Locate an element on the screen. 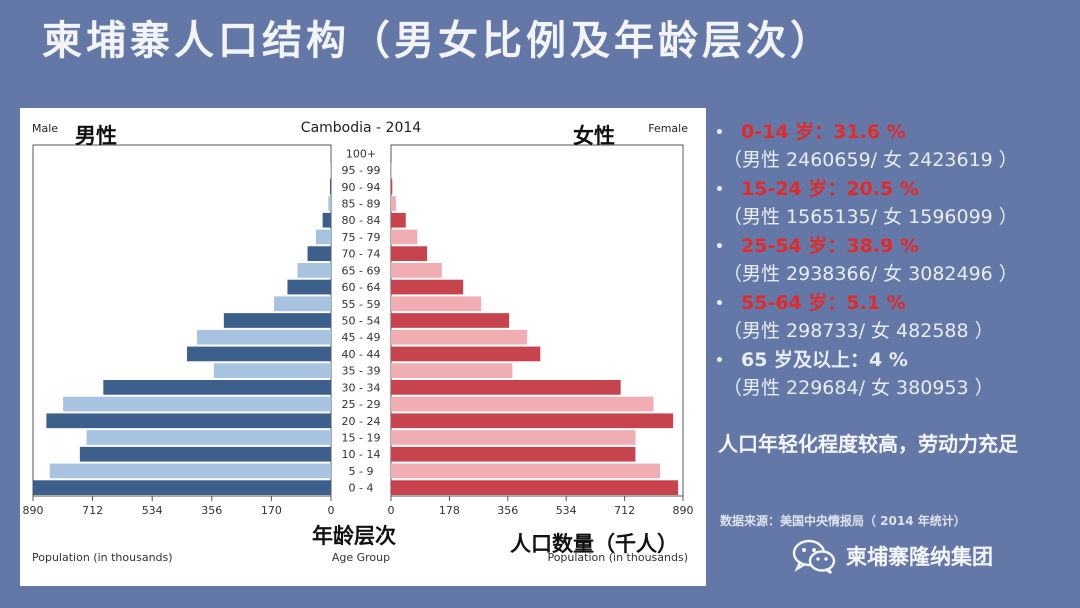  age-group-cn-label: 年龄层次 is located at coordinates (354, 536).